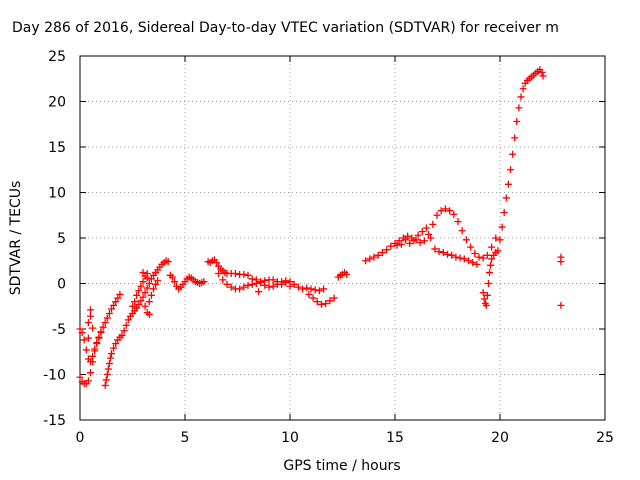 This screenshot has height=480, width=640. I want to click on x-tick-label: 5, so click(185, 438).